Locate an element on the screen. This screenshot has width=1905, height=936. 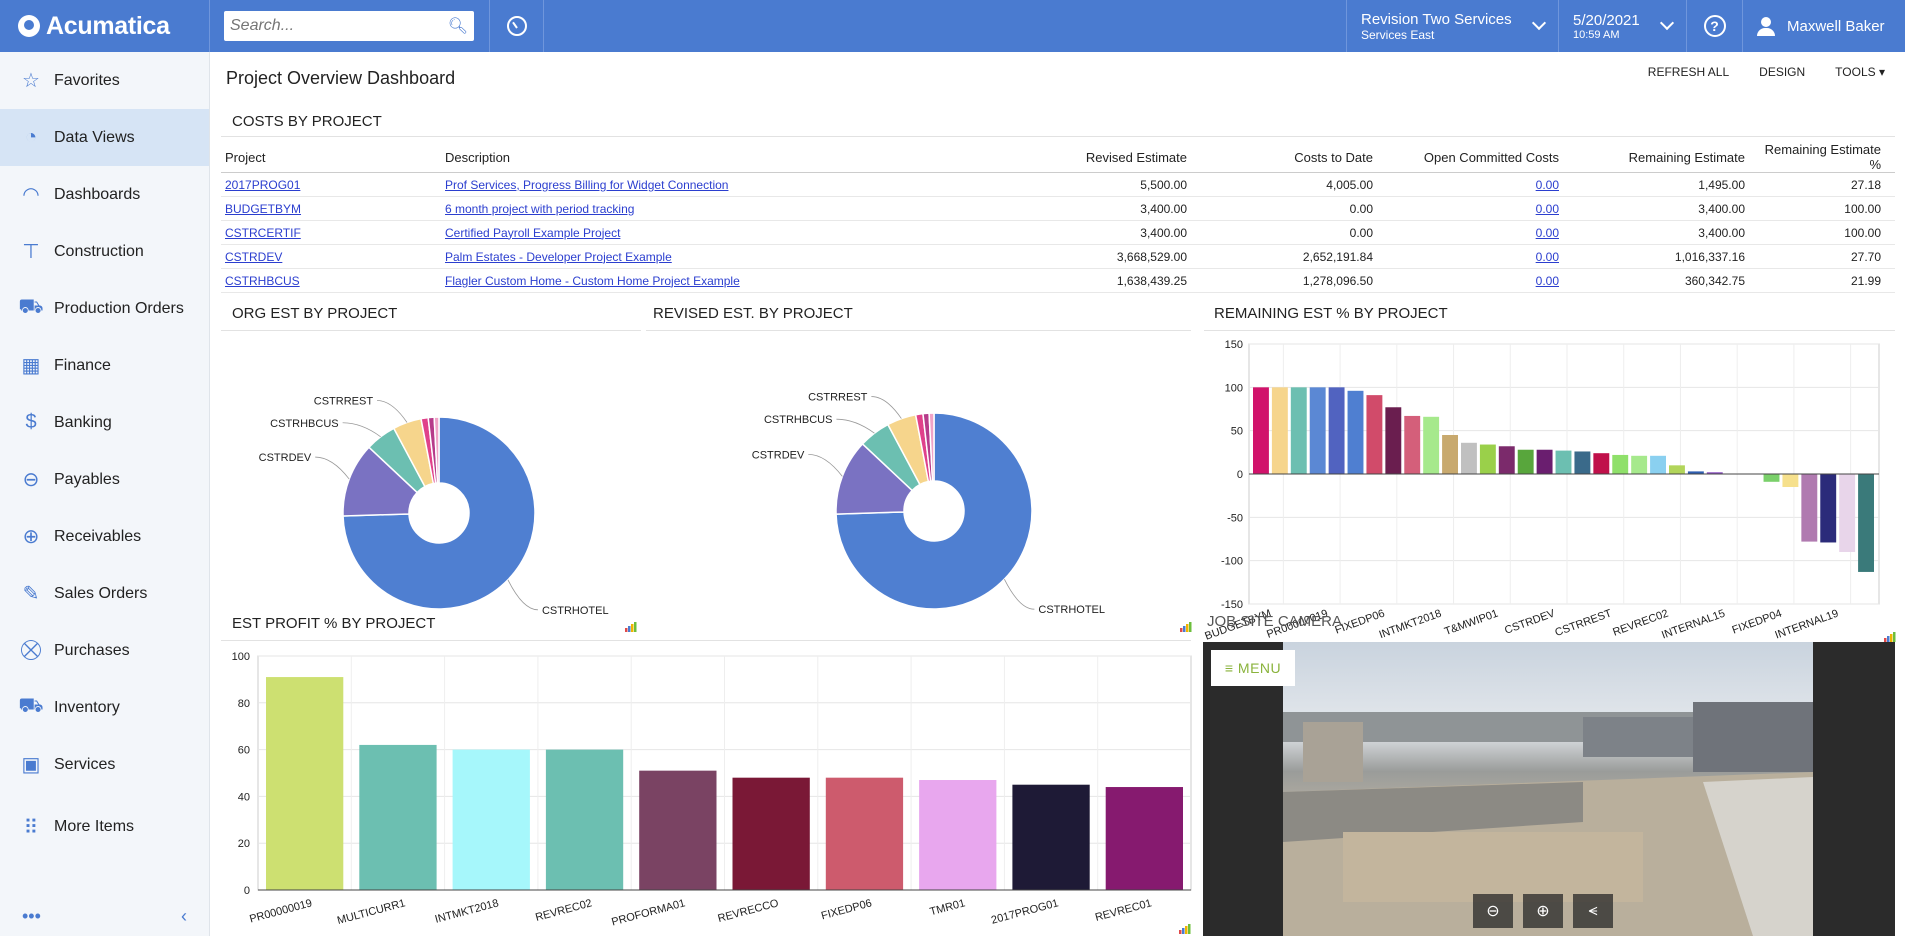
dashboard-toolbar: REFRESH ALL DESIGN TOOLS ▾ is located at coordinates (1766, 72).